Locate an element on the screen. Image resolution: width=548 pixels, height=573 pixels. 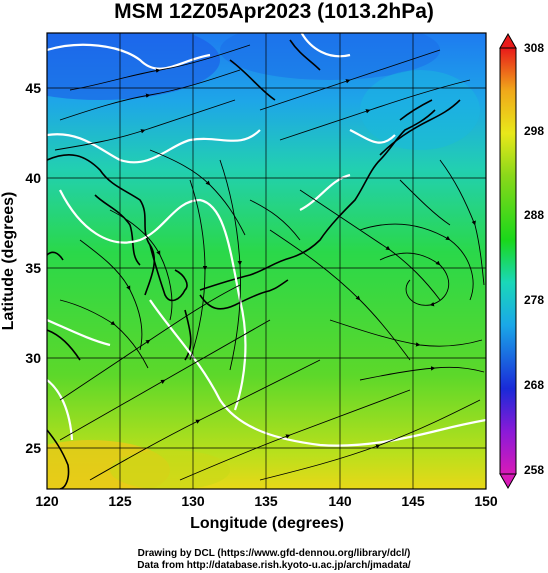
colorbar-min-arrow is located at coordinates (508, 481).